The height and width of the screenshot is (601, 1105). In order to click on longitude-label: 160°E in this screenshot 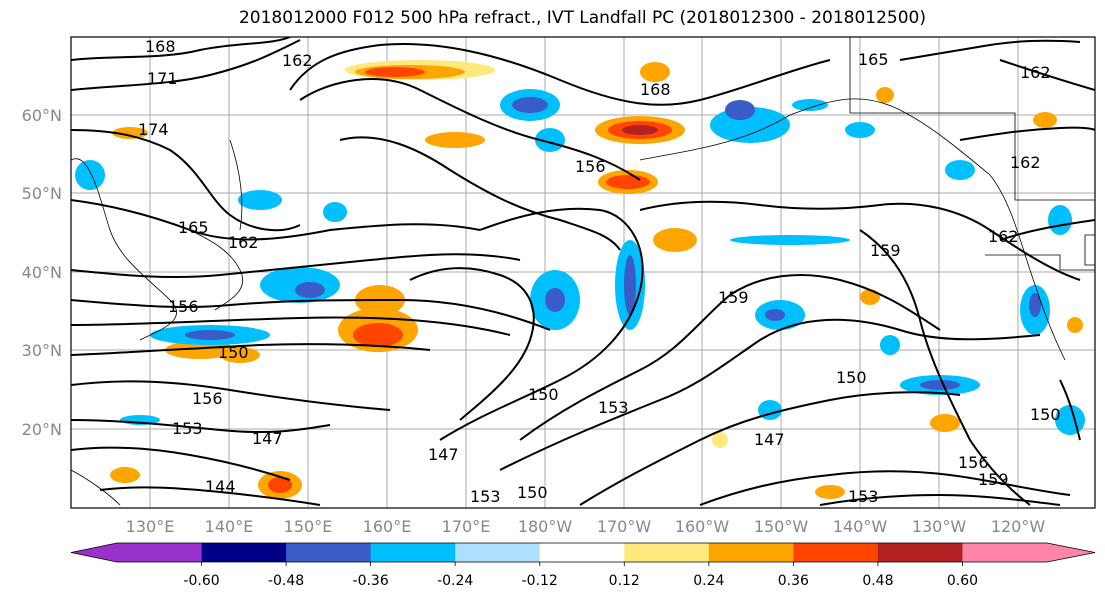, I will do `click(387, 526)`.